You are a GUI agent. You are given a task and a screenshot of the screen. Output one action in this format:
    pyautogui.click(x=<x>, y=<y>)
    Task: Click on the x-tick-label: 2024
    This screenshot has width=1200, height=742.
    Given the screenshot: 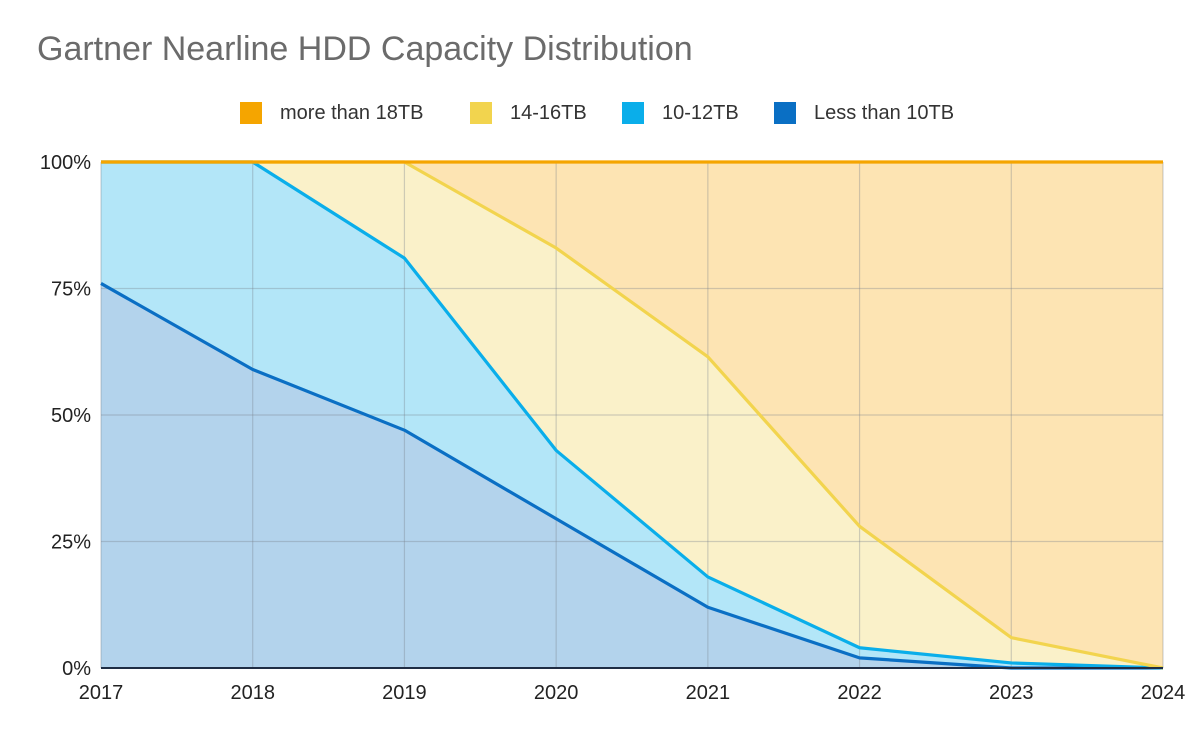 What is the action you would take?
    pyautogui.click(x=1163, y=693)
    